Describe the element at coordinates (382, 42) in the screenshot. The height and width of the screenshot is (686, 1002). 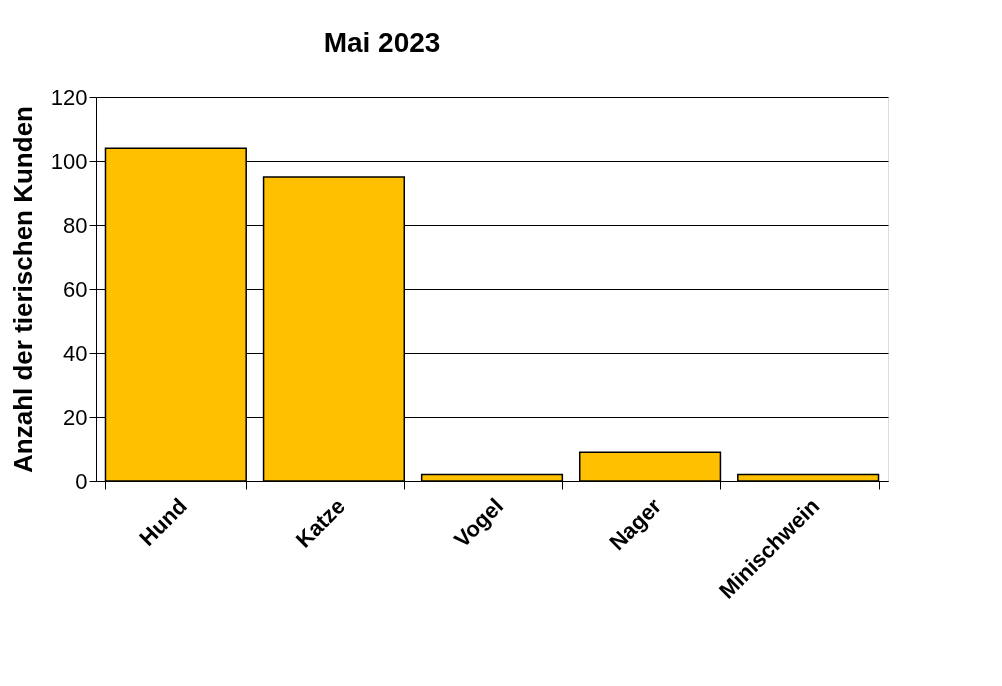
I see `chart-title: Mai 2023` at that location.